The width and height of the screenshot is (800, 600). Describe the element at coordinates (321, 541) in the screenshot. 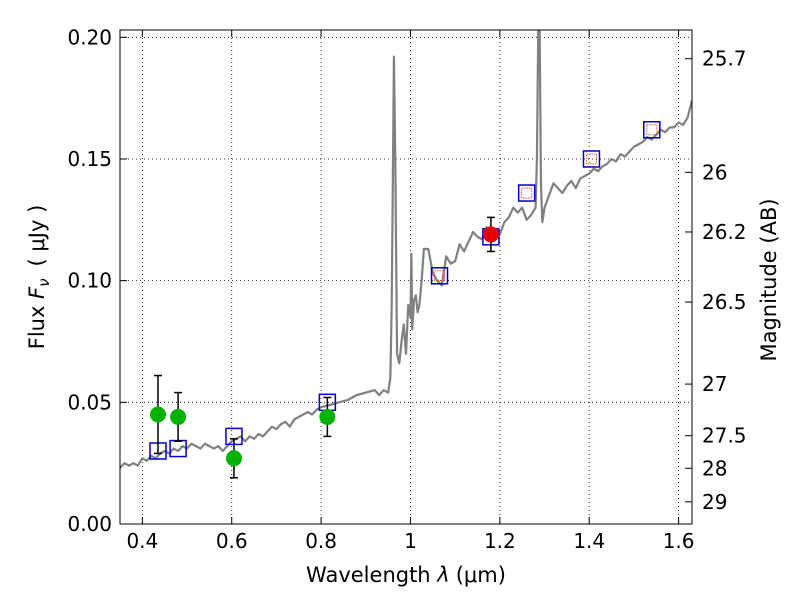

I see `x-tick-label: 0.8` at that location.